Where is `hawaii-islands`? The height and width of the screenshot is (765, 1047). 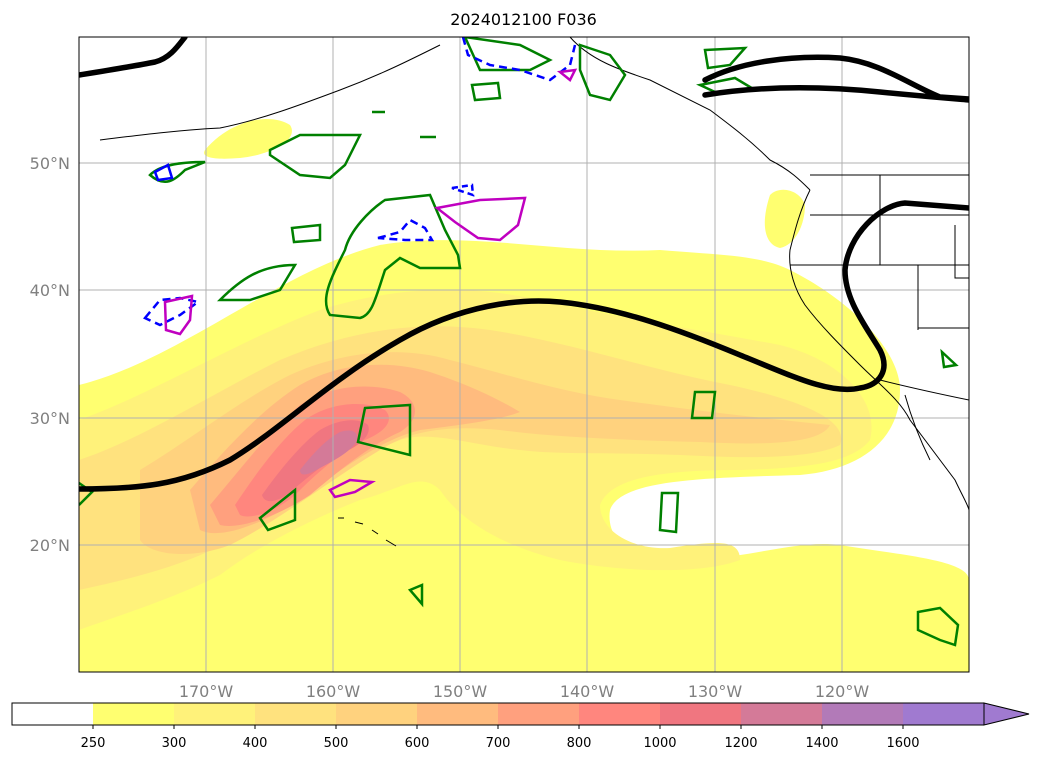 hawaii-islands is located at coordinates (367, 532).